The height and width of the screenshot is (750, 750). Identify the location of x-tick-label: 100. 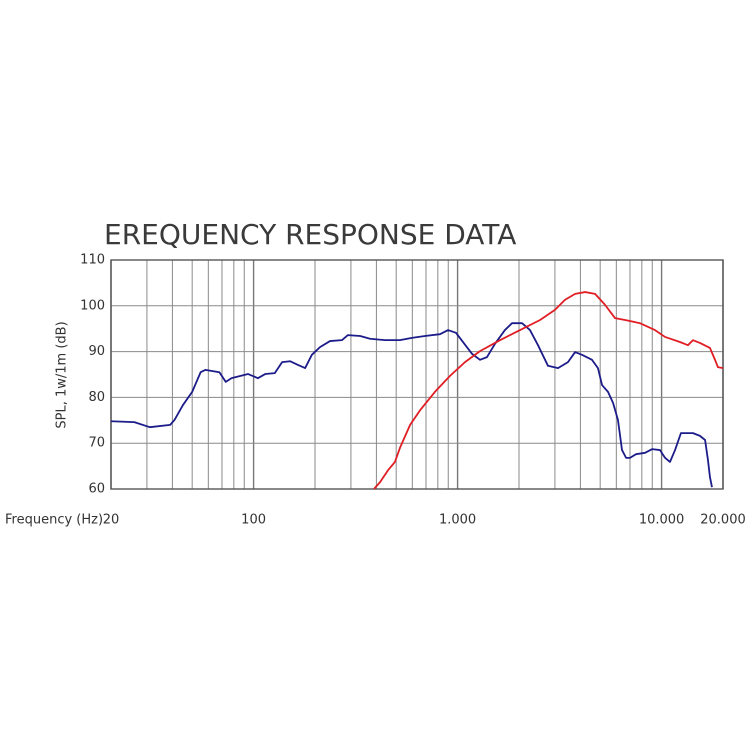
(253, 520).